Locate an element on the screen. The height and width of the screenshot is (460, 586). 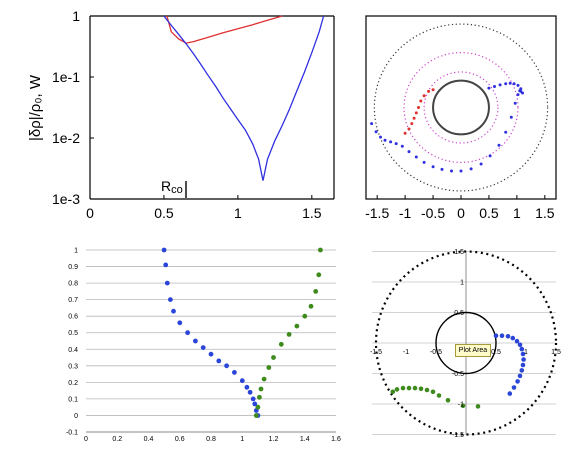
y-tick-label: 1e-3 is located at coordinates (66, 199).